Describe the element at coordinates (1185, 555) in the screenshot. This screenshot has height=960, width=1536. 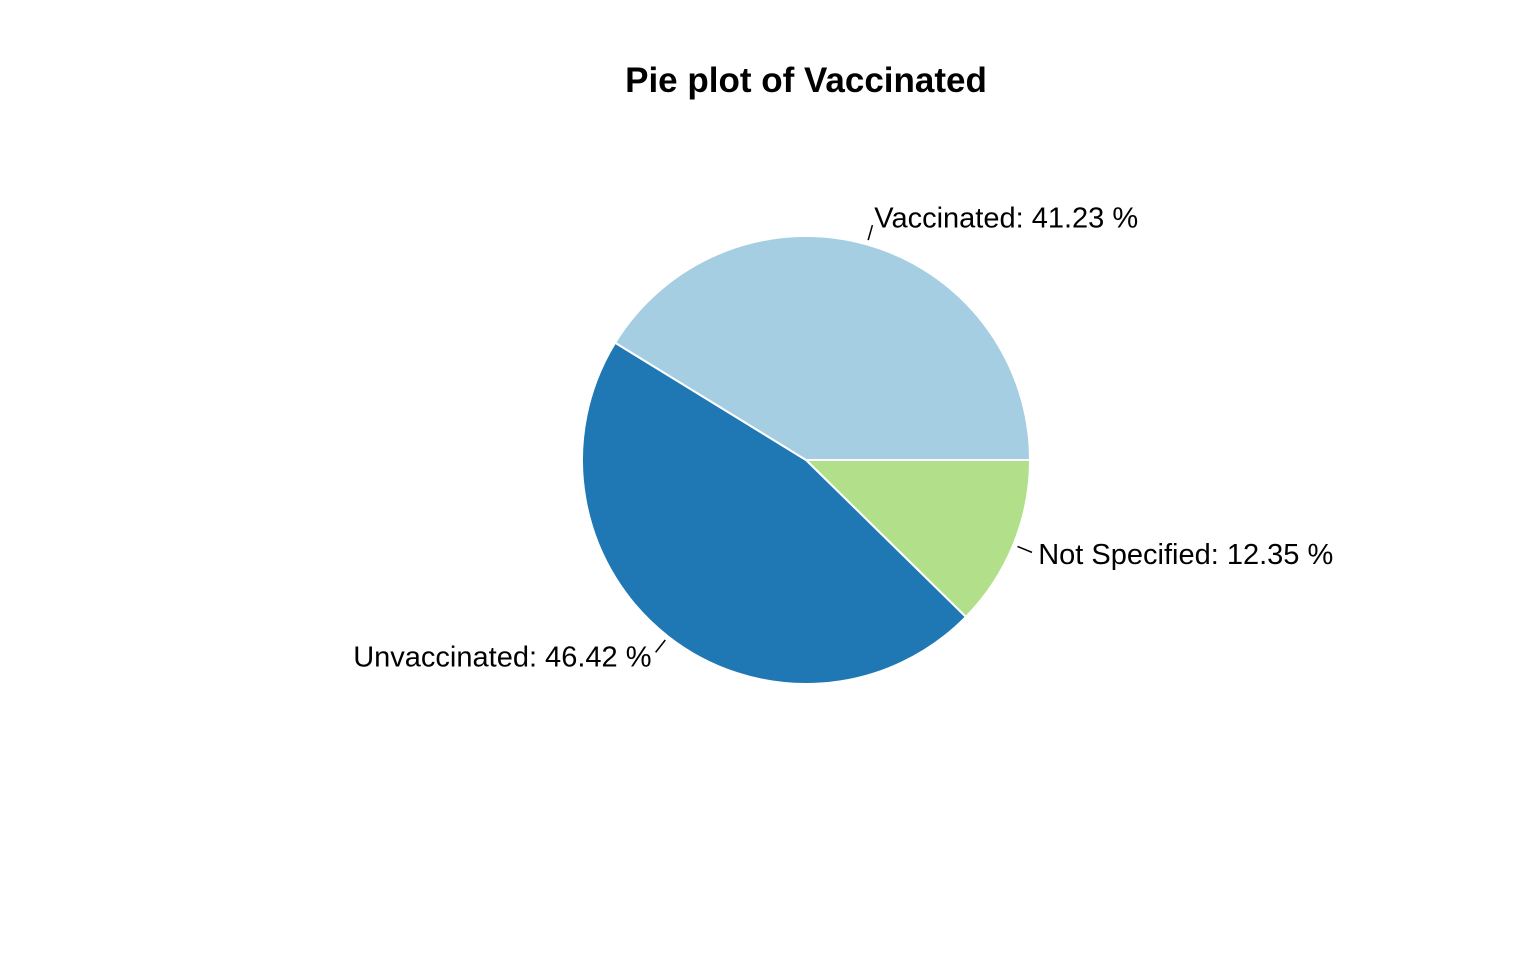
I see `slice-label-not-specified: Not Specified: 12.35 %` at that location.